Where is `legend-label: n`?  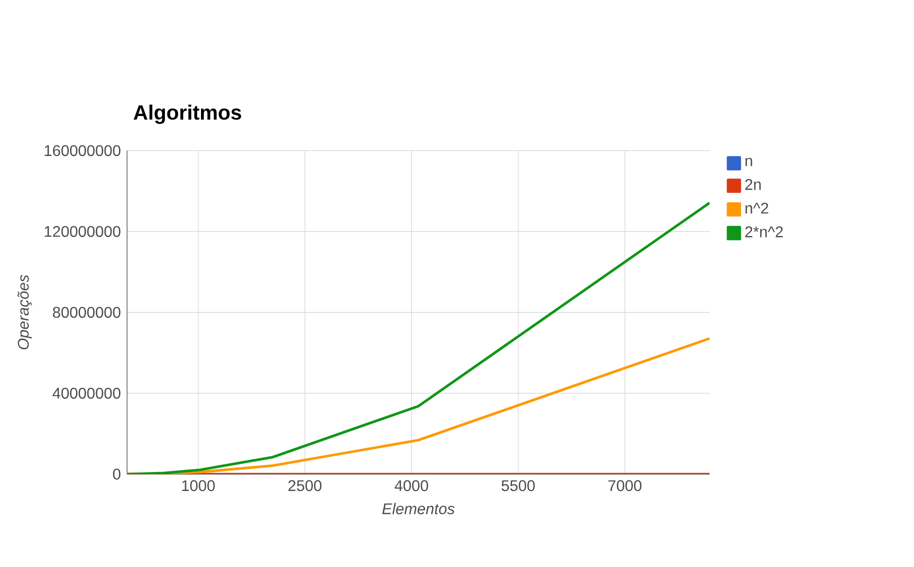
legend-label: n is located at coordinates (749, 162).